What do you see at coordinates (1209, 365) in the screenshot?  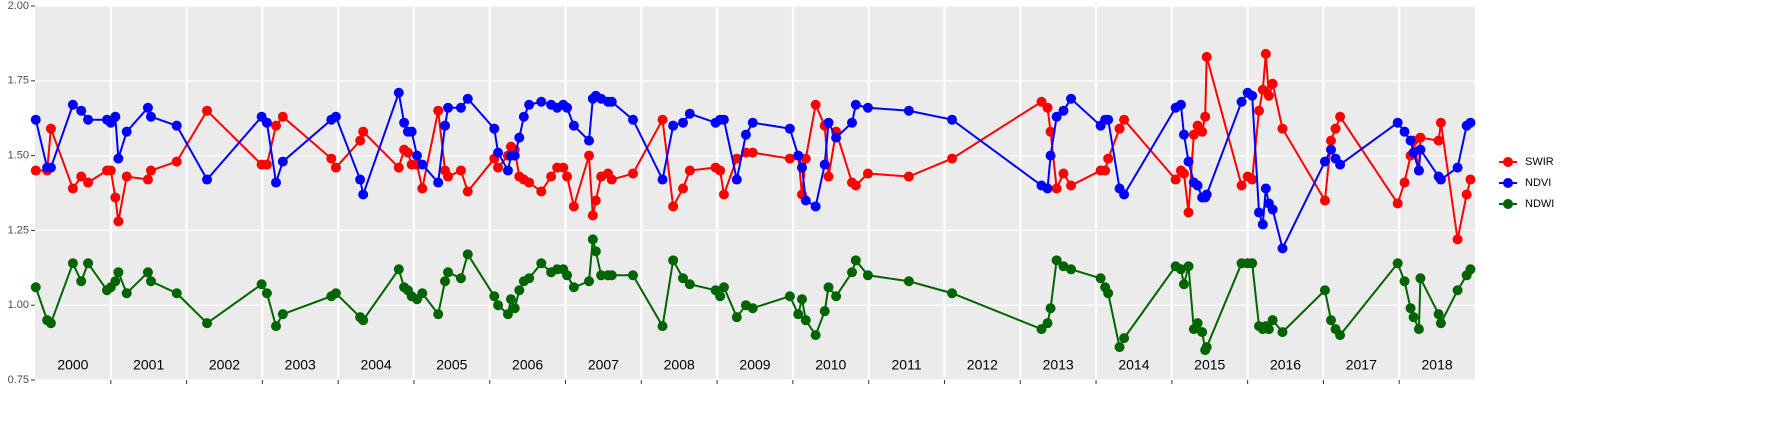 I see `x-tick-label: 2015` at bounding box center [1209, 365].